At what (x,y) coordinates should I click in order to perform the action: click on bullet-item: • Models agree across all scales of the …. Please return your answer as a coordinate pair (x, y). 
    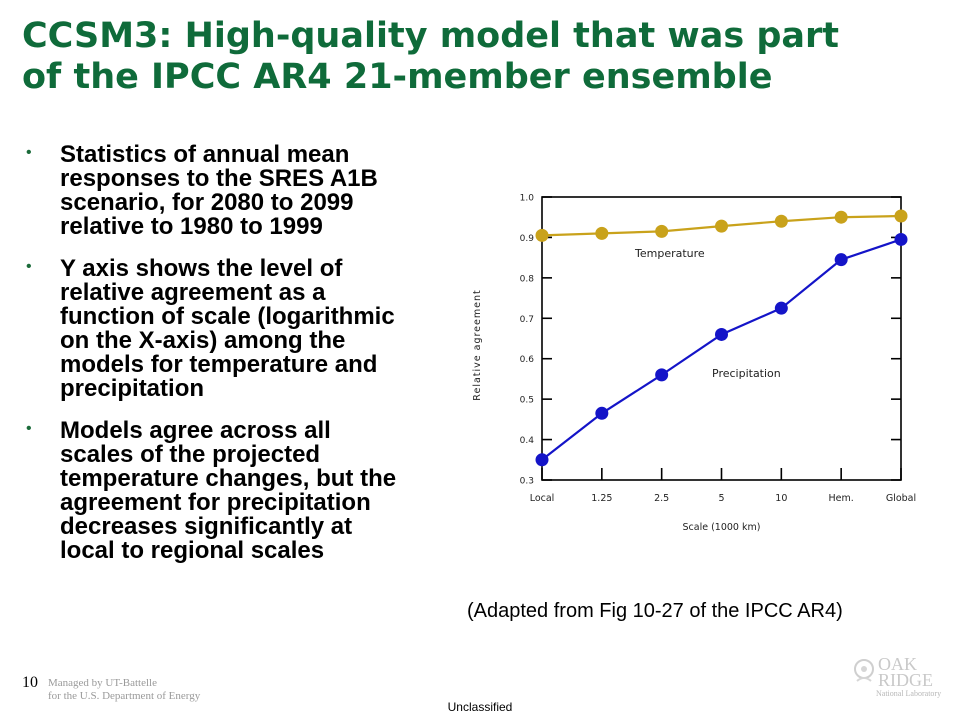
    Looking at the image, I should click on (247, 491).